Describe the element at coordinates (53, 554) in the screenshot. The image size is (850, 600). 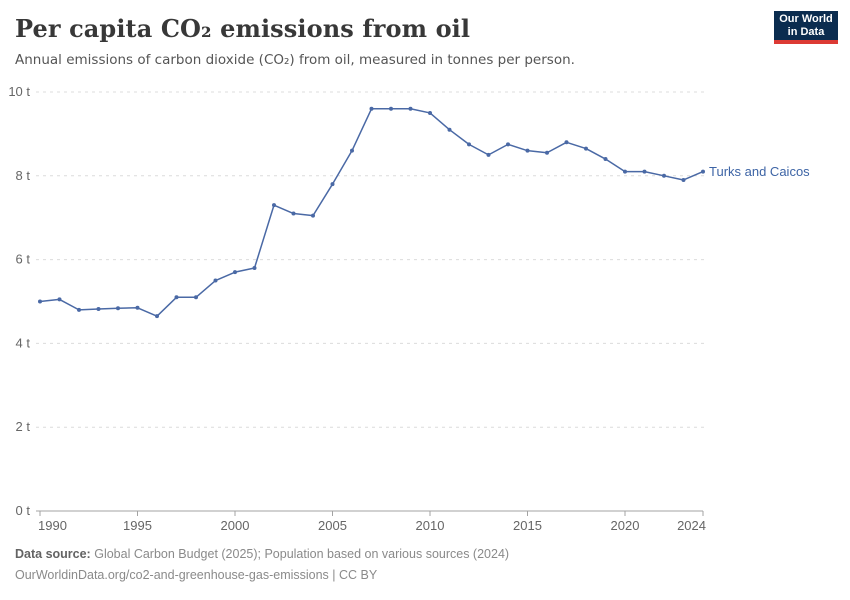
I see `data-source-label: Data source:` at that location.